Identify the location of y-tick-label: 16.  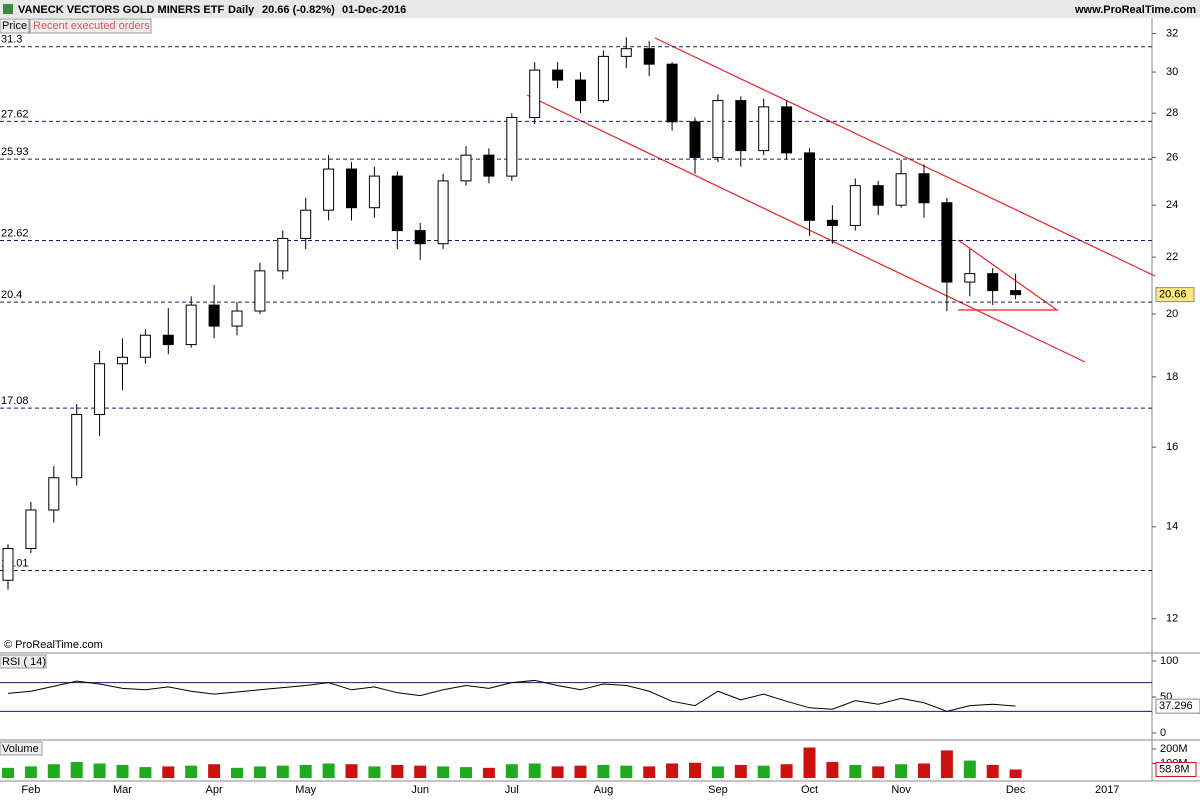
(1172, 447).